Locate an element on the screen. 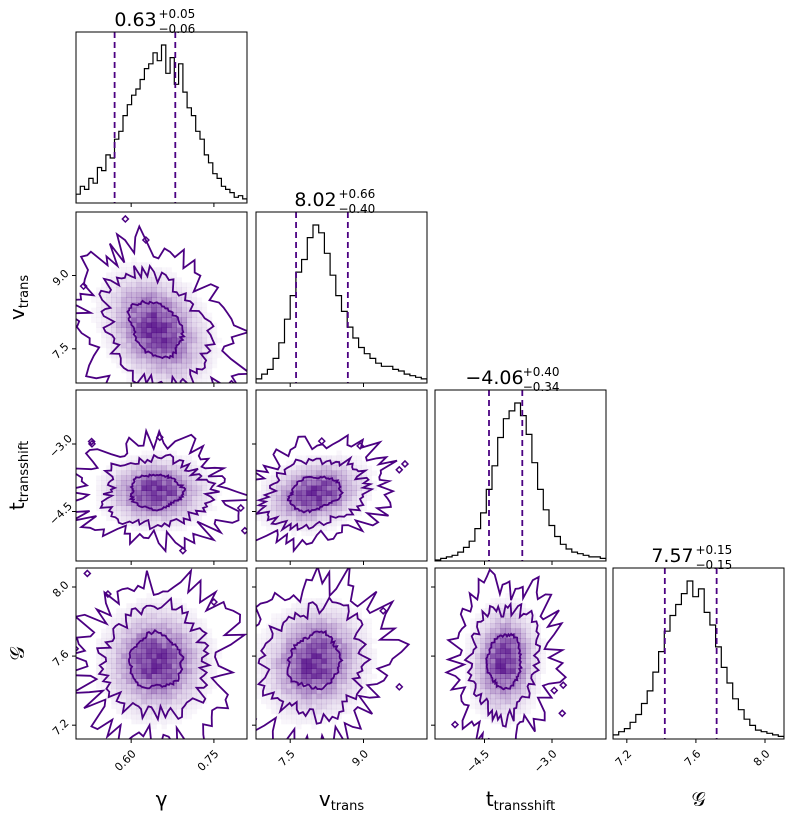 This screenshot has width=793, height=817. y-axis-label-sub: transshift is located at coordinates (24, 472).